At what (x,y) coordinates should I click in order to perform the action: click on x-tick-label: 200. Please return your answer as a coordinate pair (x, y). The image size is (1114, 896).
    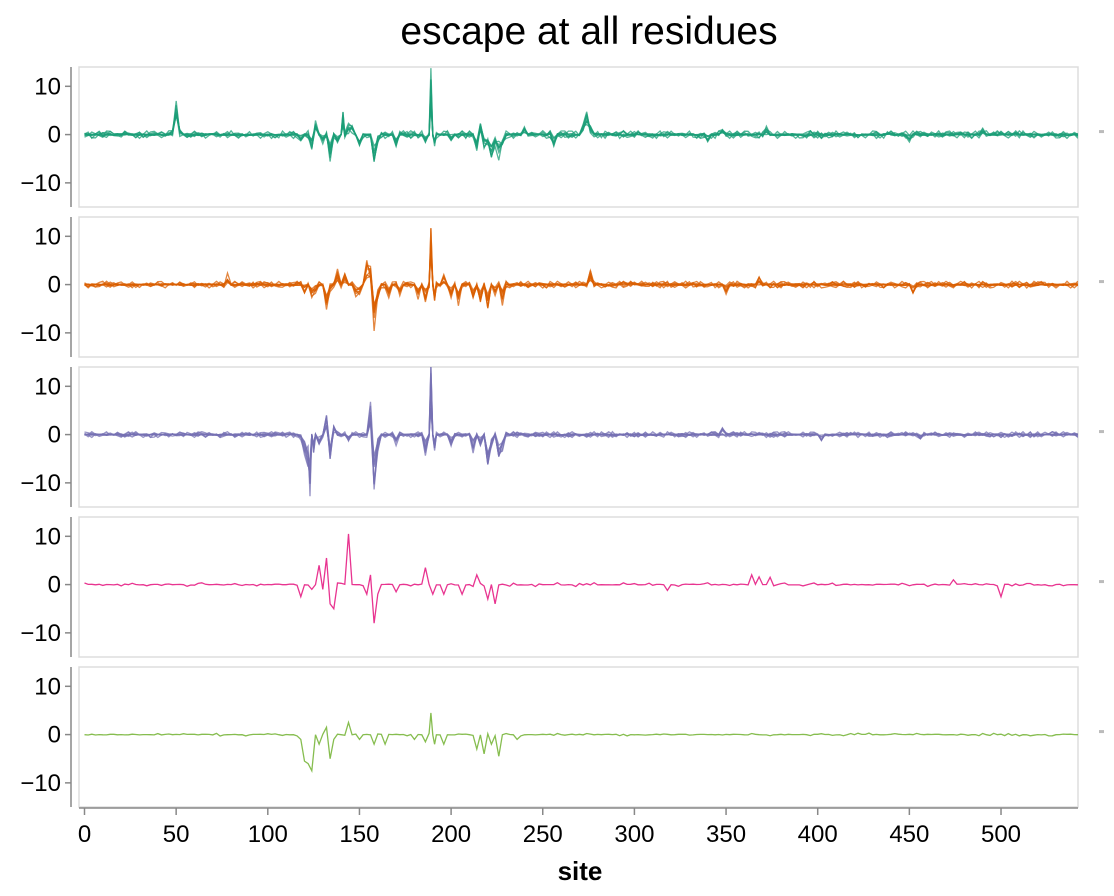
    Looking at the image, I should click on (451, 834).